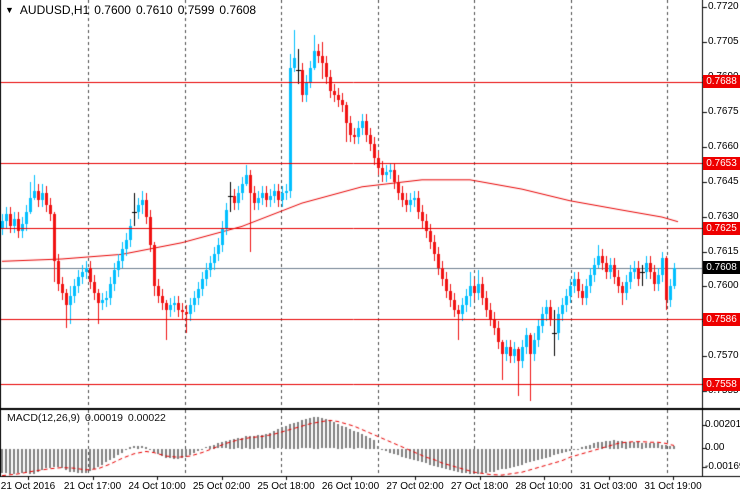 The image size is (740, 500). I want to click on time-label: 21 Oct 2016, so click(28, 486).